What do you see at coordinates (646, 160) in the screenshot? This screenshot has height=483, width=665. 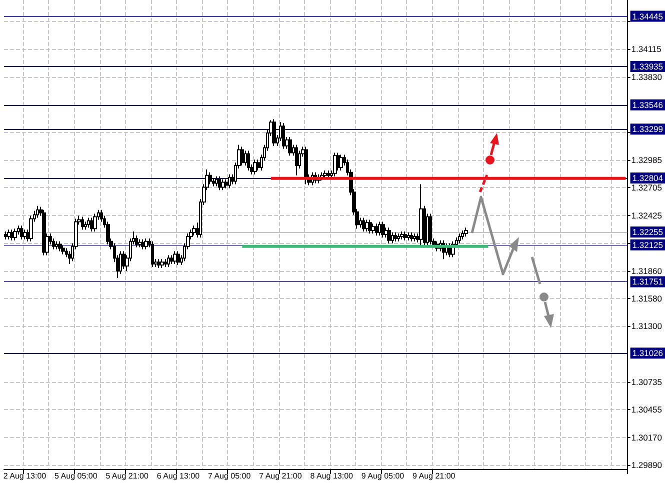 I see `y-tick-label: 1.32985` at bounding box center [646, 160].